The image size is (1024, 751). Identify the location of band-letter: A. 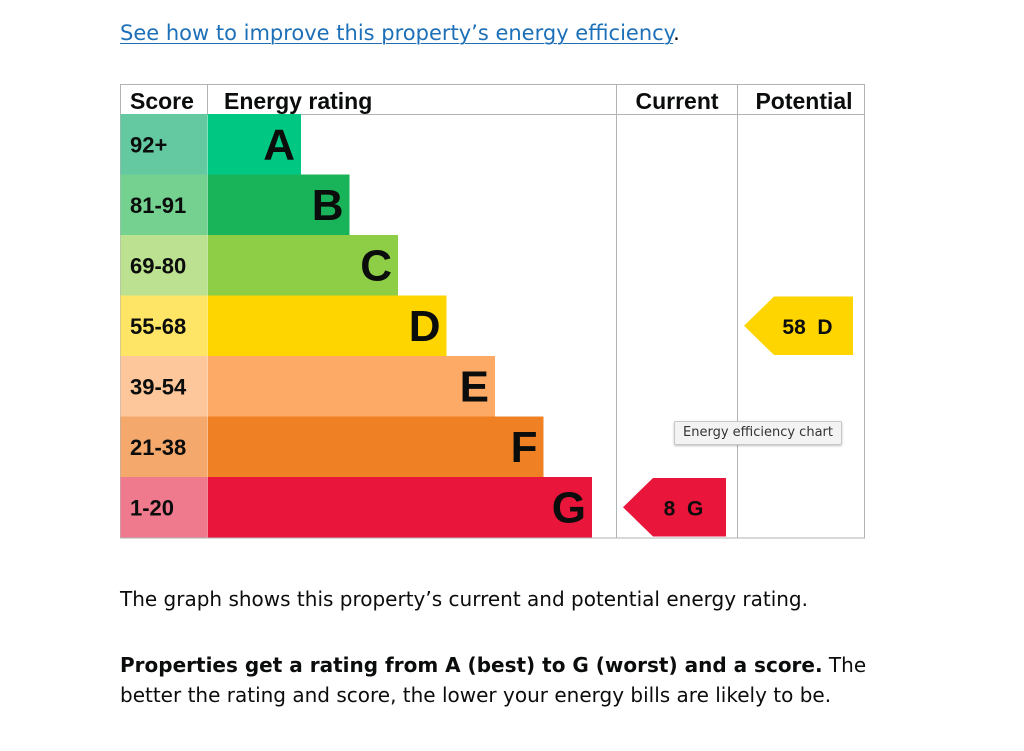
(279, 144).